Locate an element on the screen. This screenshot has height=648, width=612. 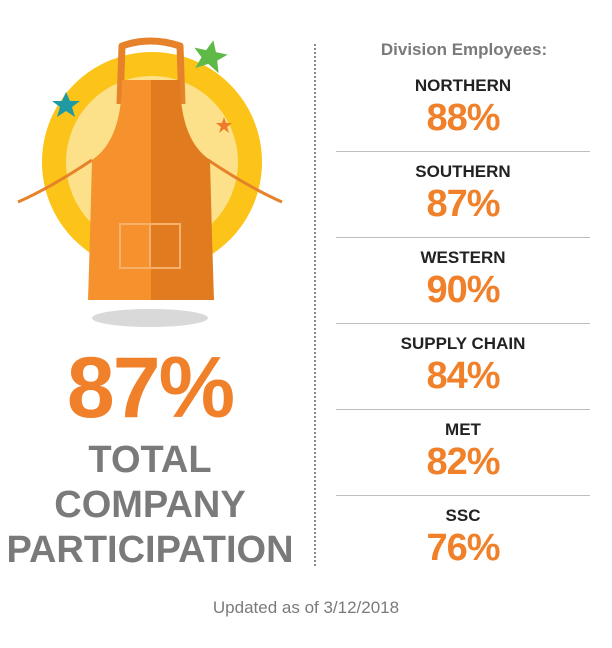
total-participation-label: TOTAL COMPANY PARTICIPATION is located at coordinates (150, 505).